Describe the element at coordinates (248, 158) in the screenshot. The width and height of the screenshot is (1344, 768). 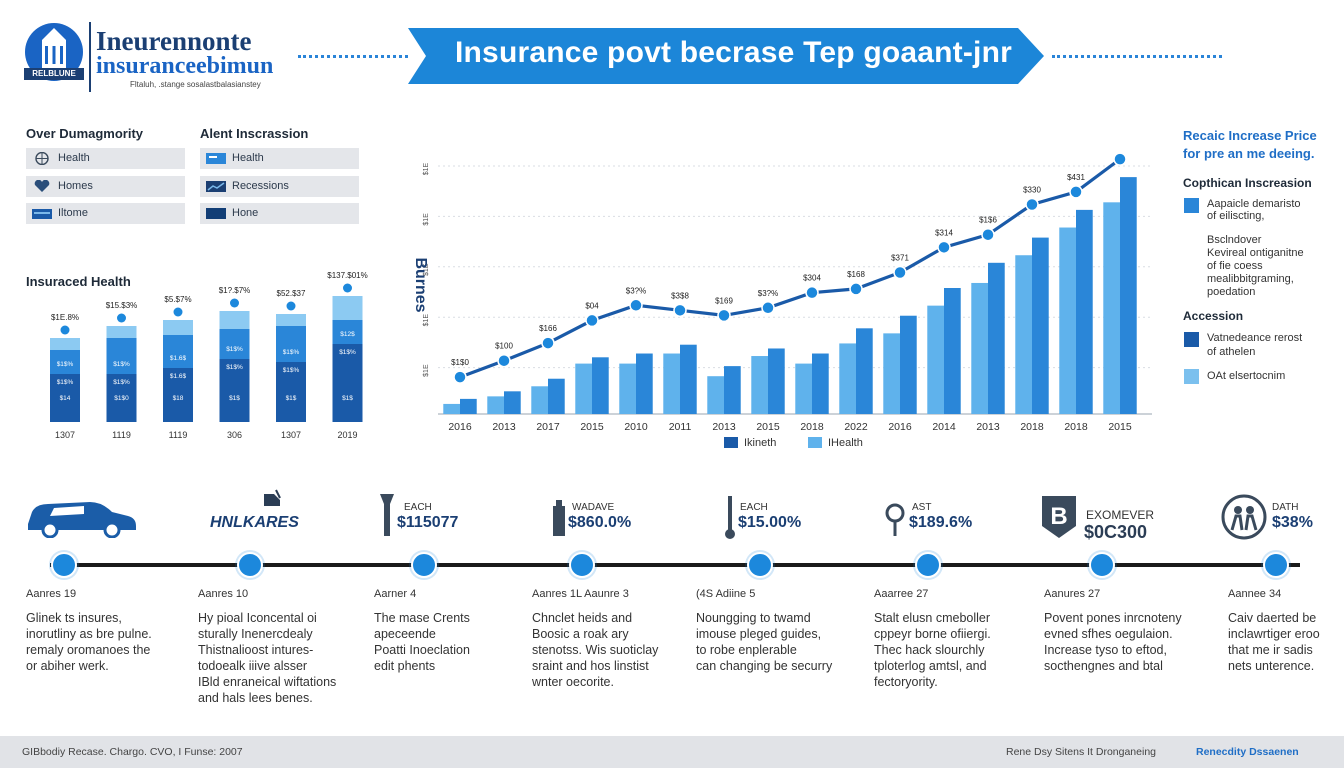
I see `legend-middle-label: Health` at that location.